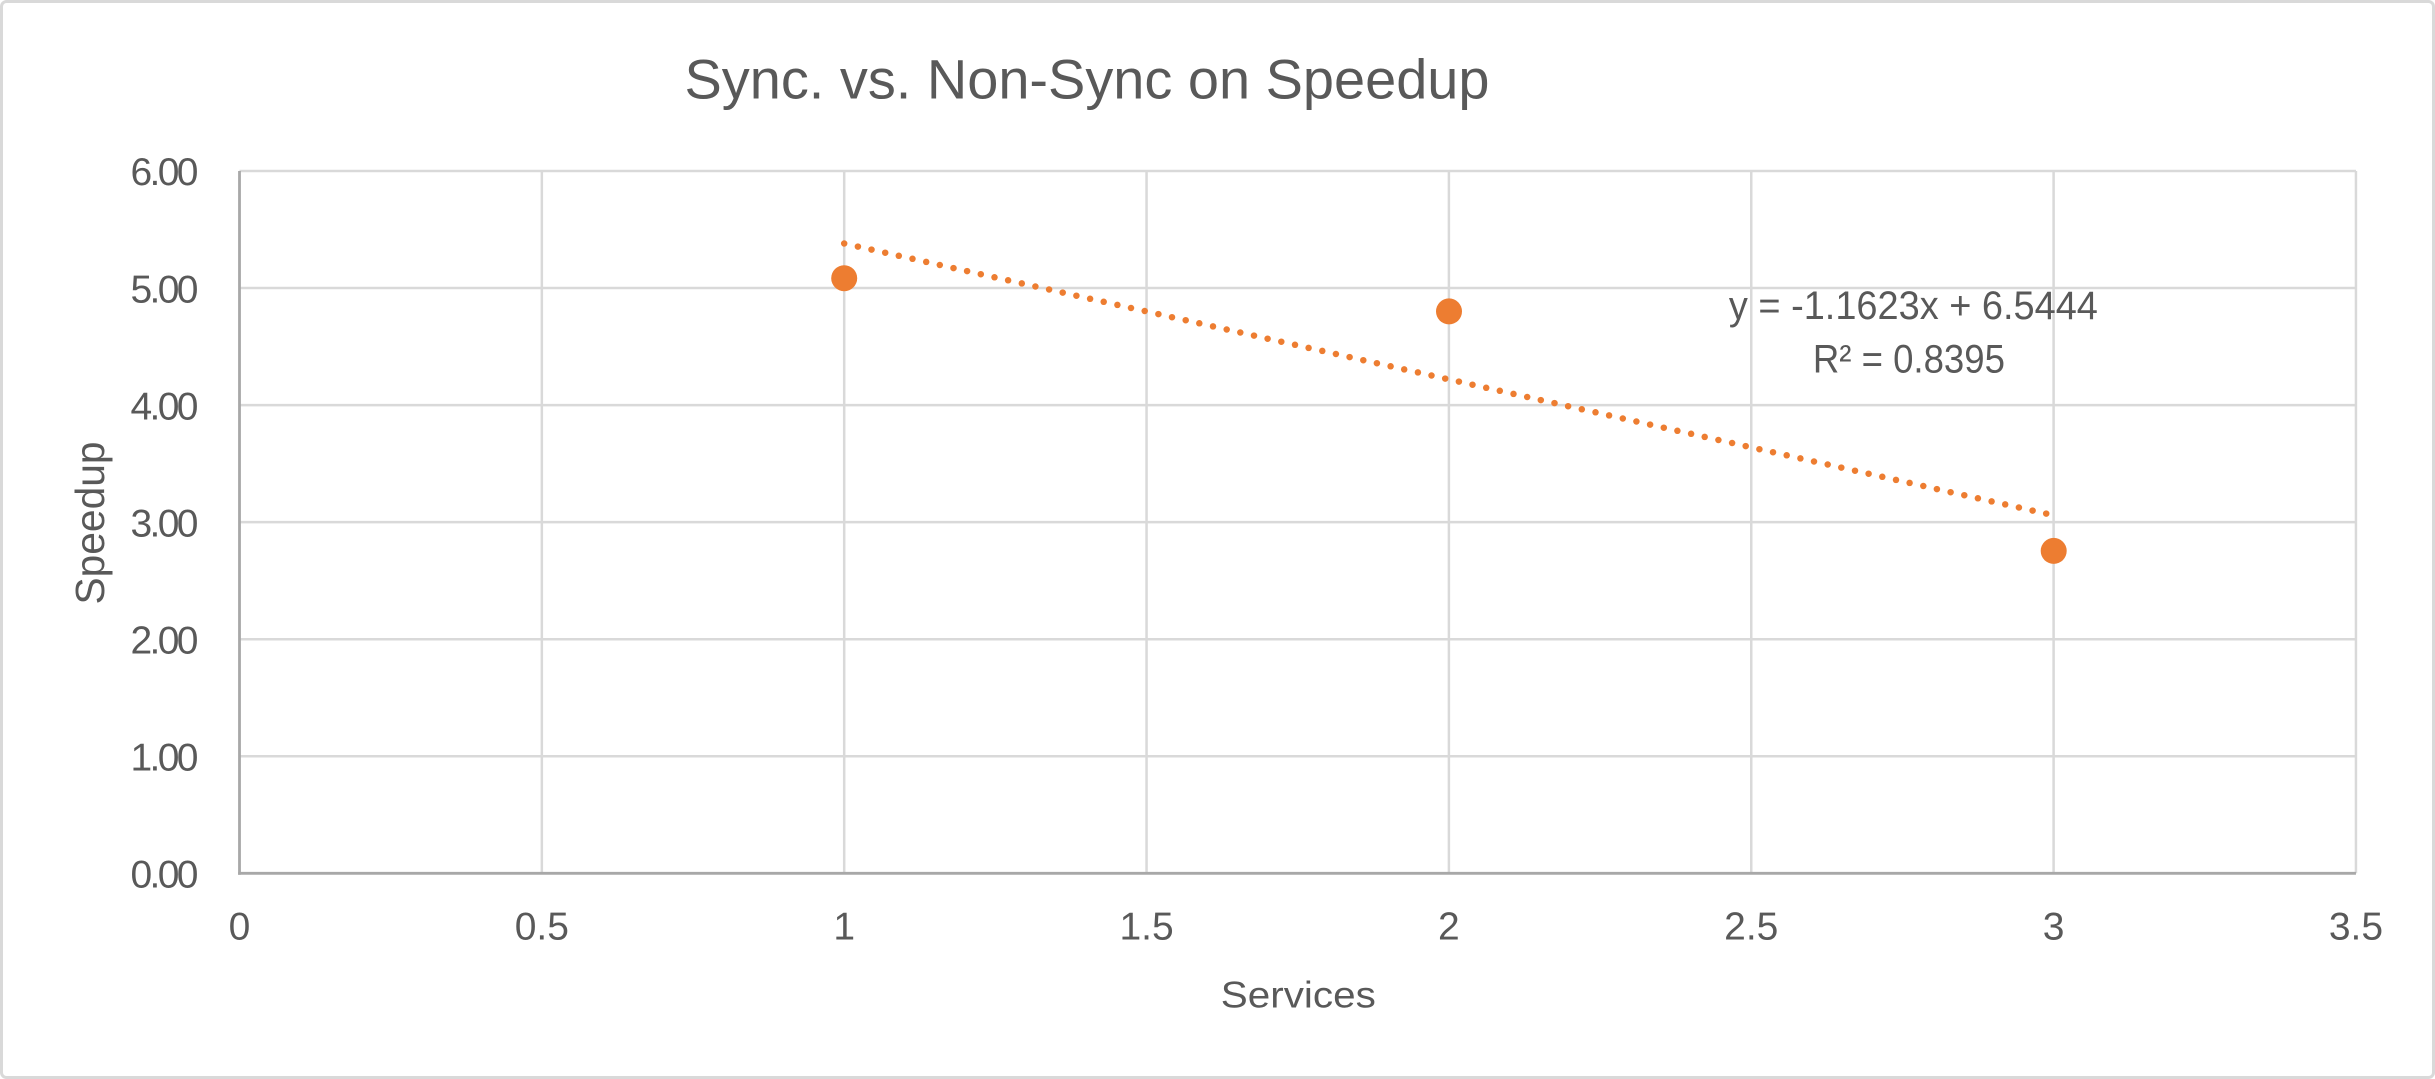  I want to click on svg-text: 3.00, so click(165, 523).